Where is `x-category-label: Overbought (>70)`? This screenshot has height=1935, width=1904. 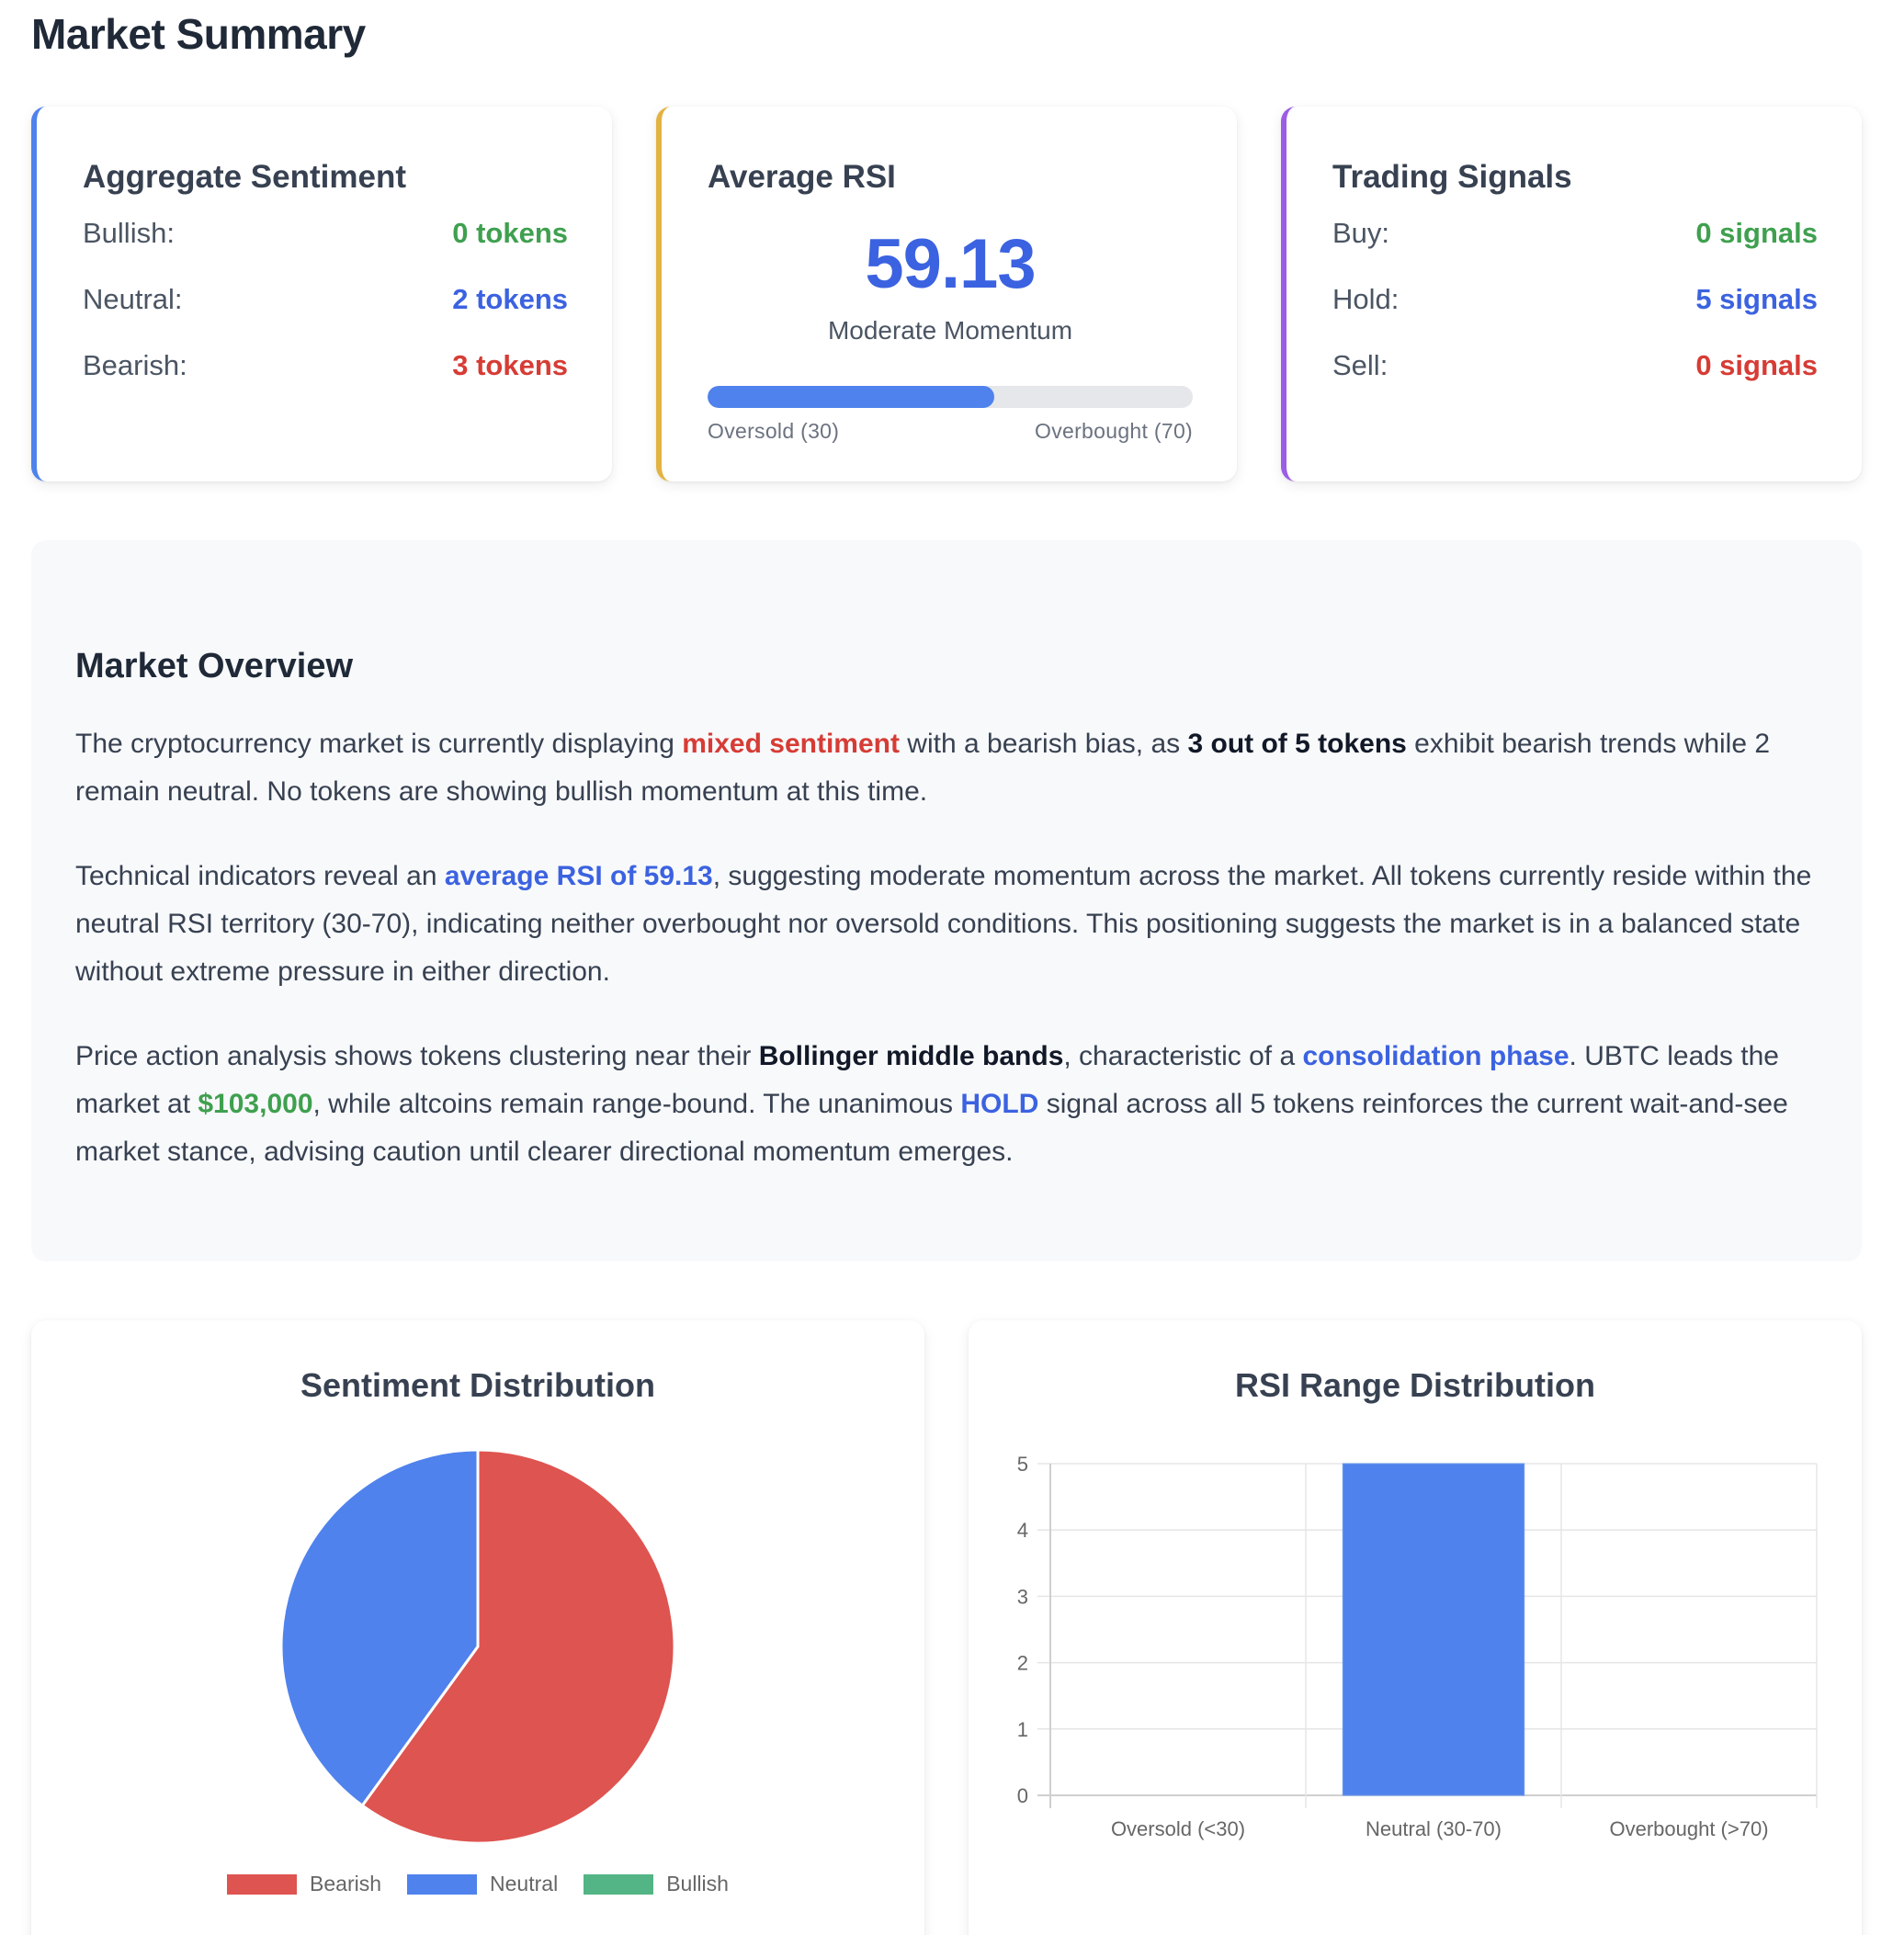
x-category-label: Overbought (>70) is located at coordinates (1688, 1828).